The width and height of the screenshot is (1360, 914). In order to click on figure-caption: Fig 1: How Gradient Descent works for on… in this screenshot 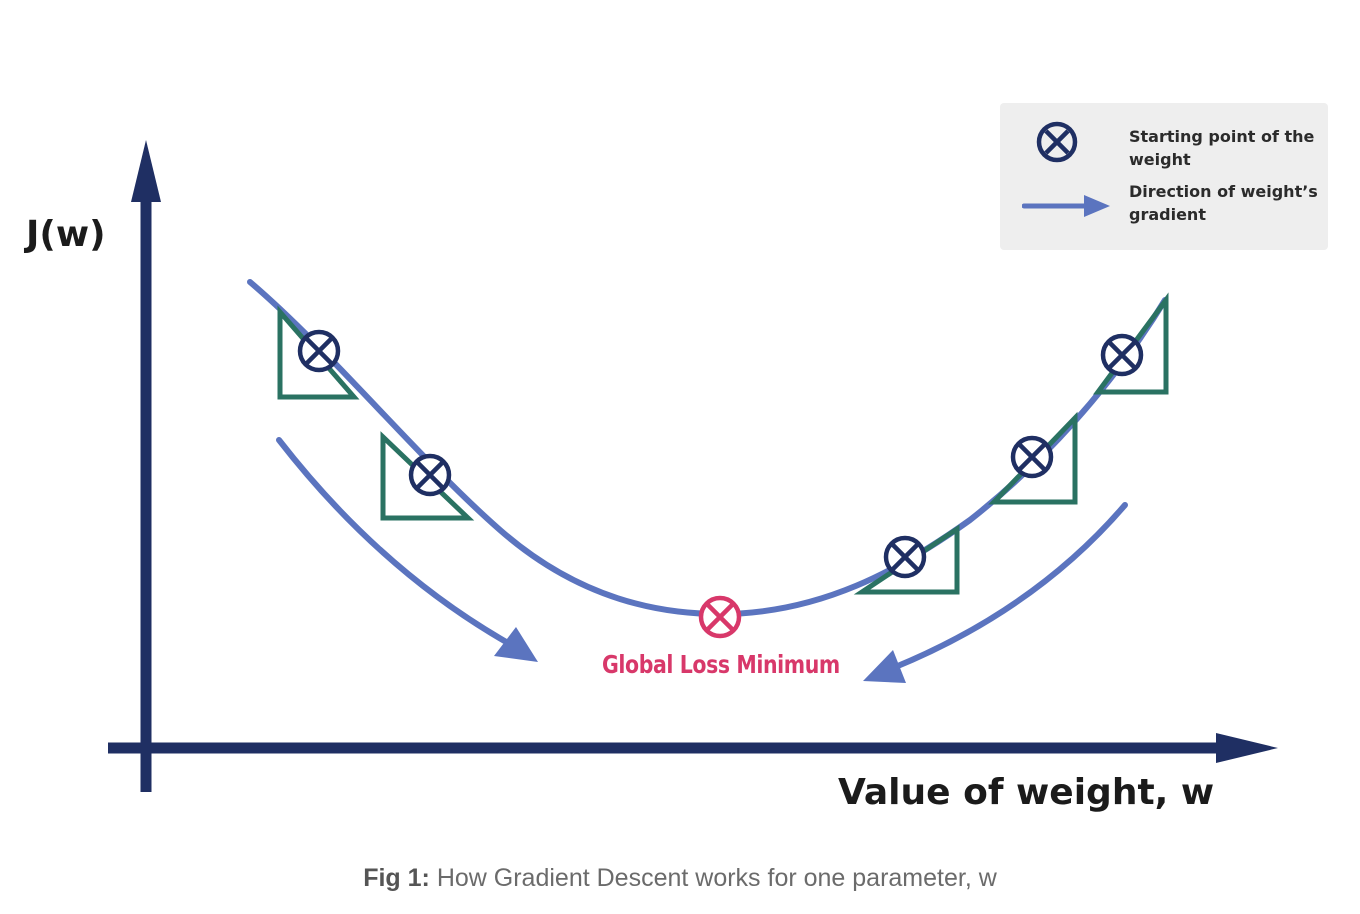, I will do `click(680, 878)`.